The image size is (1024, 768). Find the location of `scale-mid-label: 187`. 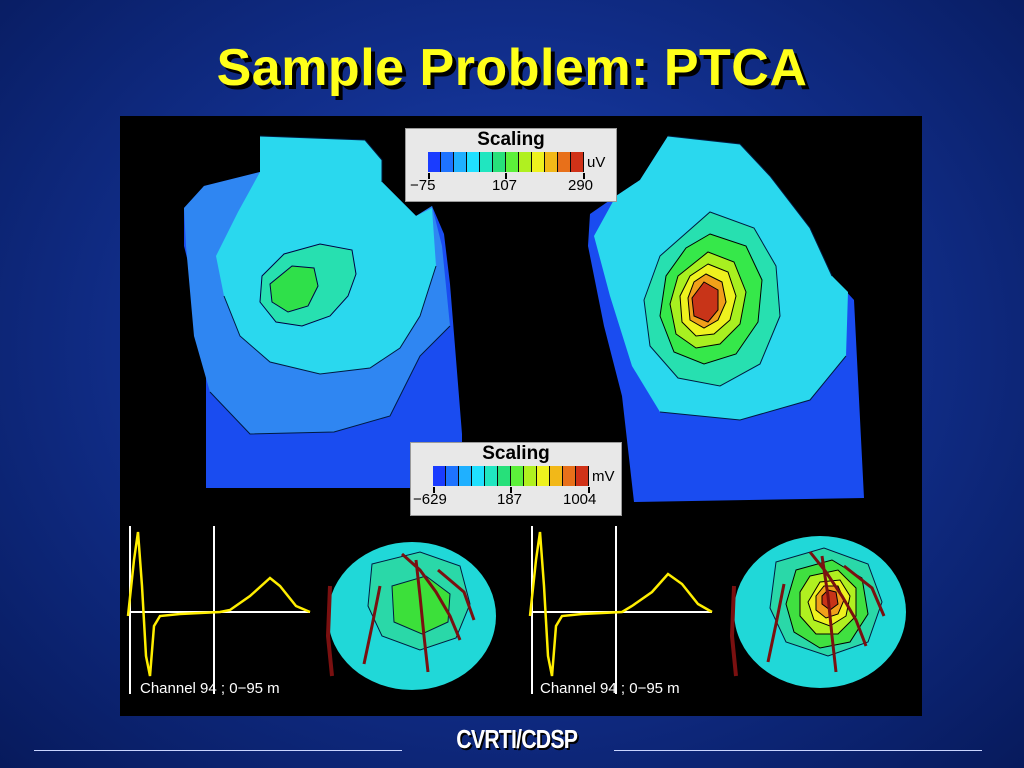

scale-mid-label: 187 is located at coordinates (510, 499).